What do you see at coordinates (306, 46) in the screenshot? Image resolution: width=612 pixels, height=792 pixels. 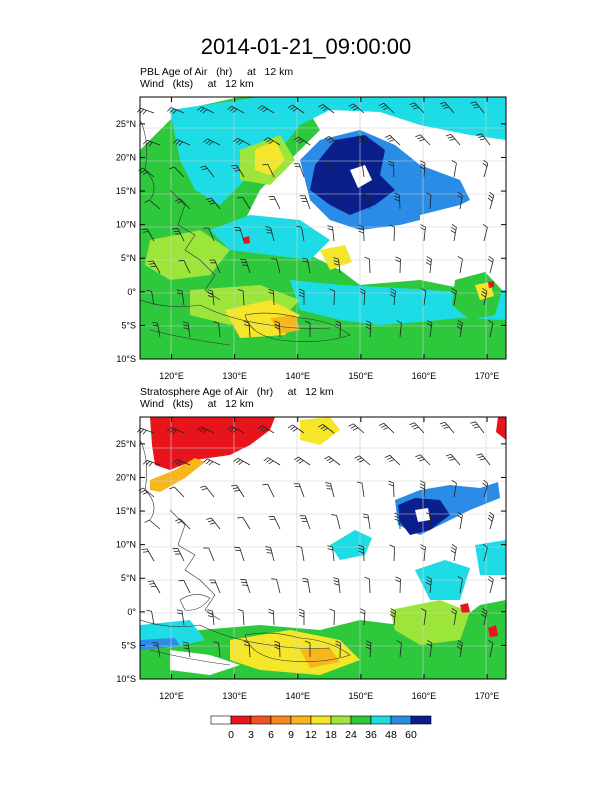 I see `figure-title: 2014-01-21_09:00:00` at bounding box center [306, 46].